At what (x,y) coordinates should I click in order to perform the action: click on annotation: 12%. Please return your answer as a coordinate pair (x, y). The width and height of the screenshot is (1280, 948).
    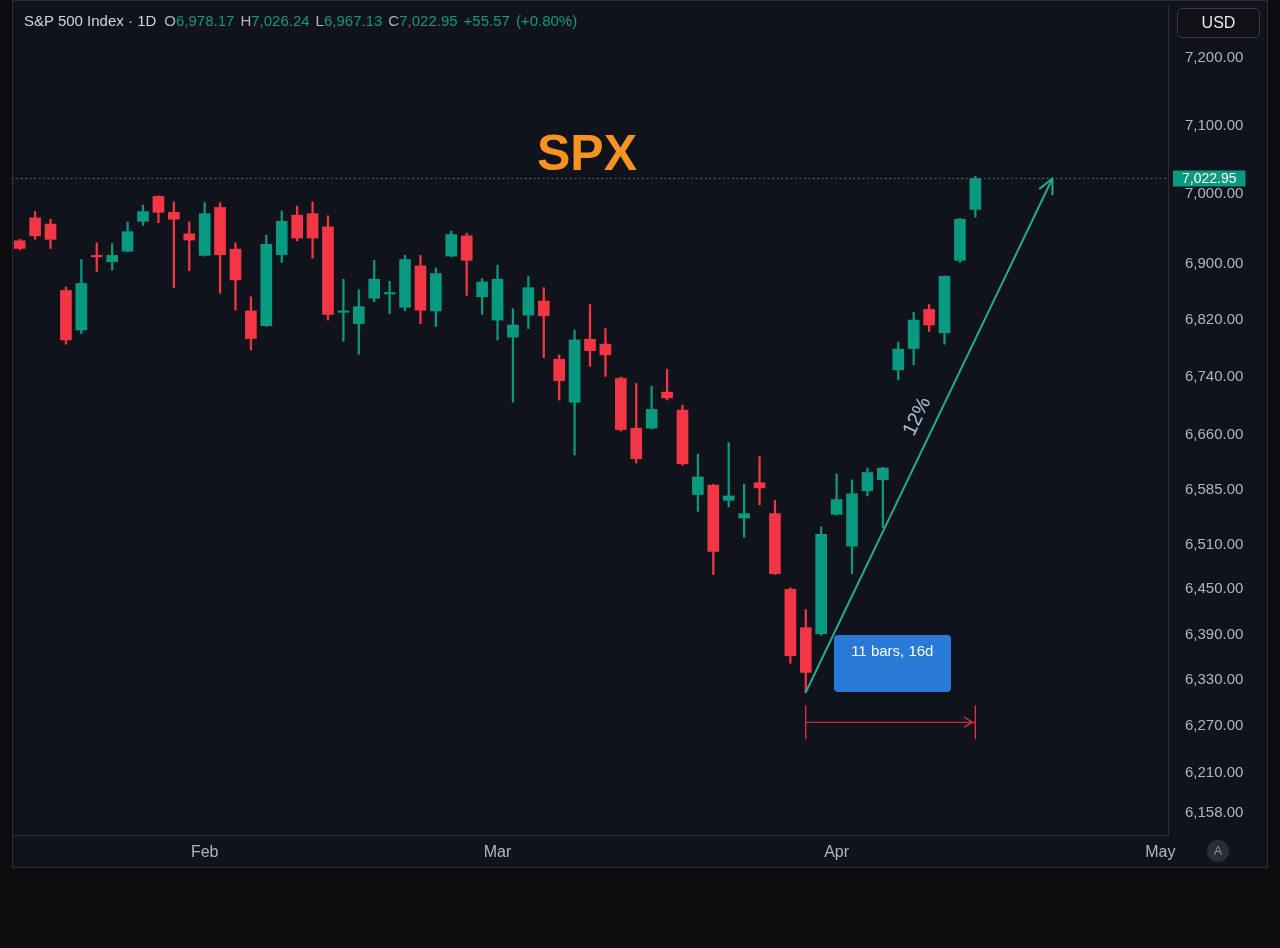
    Looking at the image, I should click on (916, 416).